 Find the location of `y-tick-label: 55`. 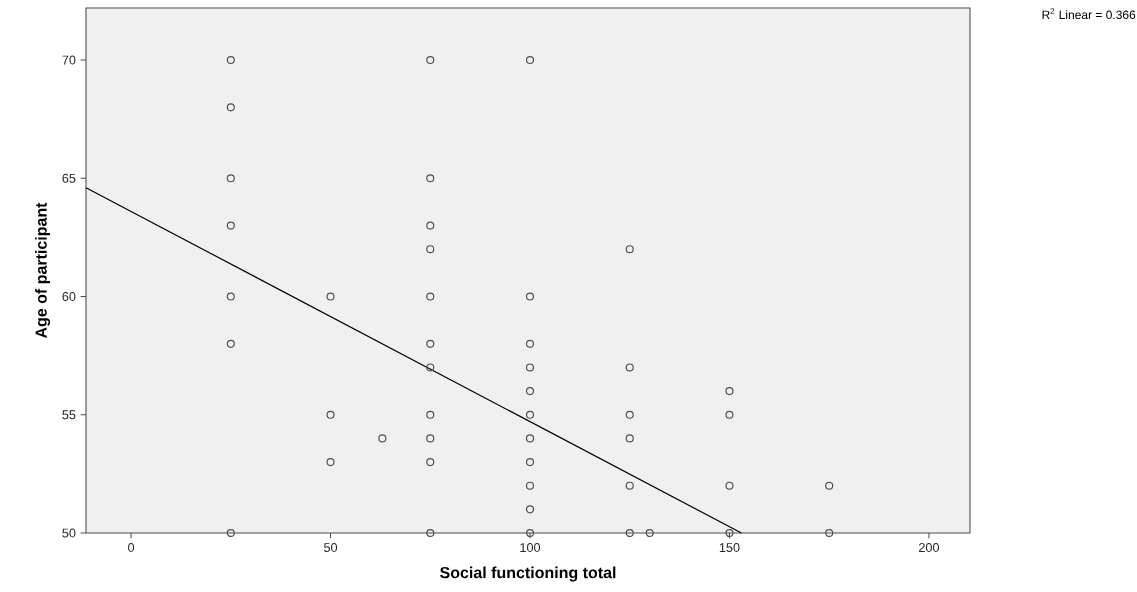

y-tick-label: 55 is located at coordinates (69, 415).